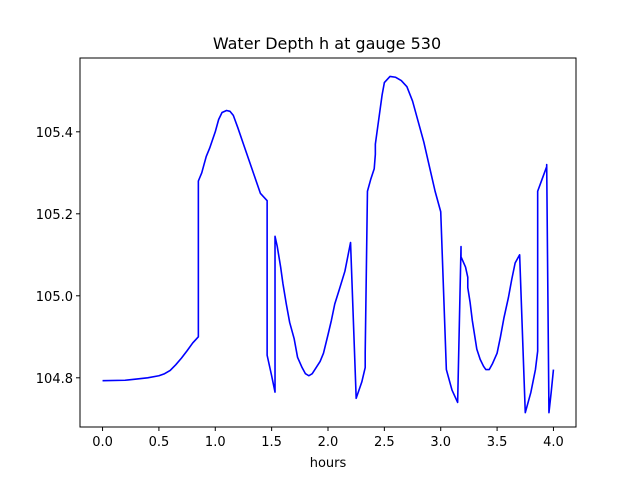 The height and width of the screenshot is (480, 640). Describe the element at coordinates (54, 133) in the screenshot. I see `y-tick-label: 105.4` at that location.